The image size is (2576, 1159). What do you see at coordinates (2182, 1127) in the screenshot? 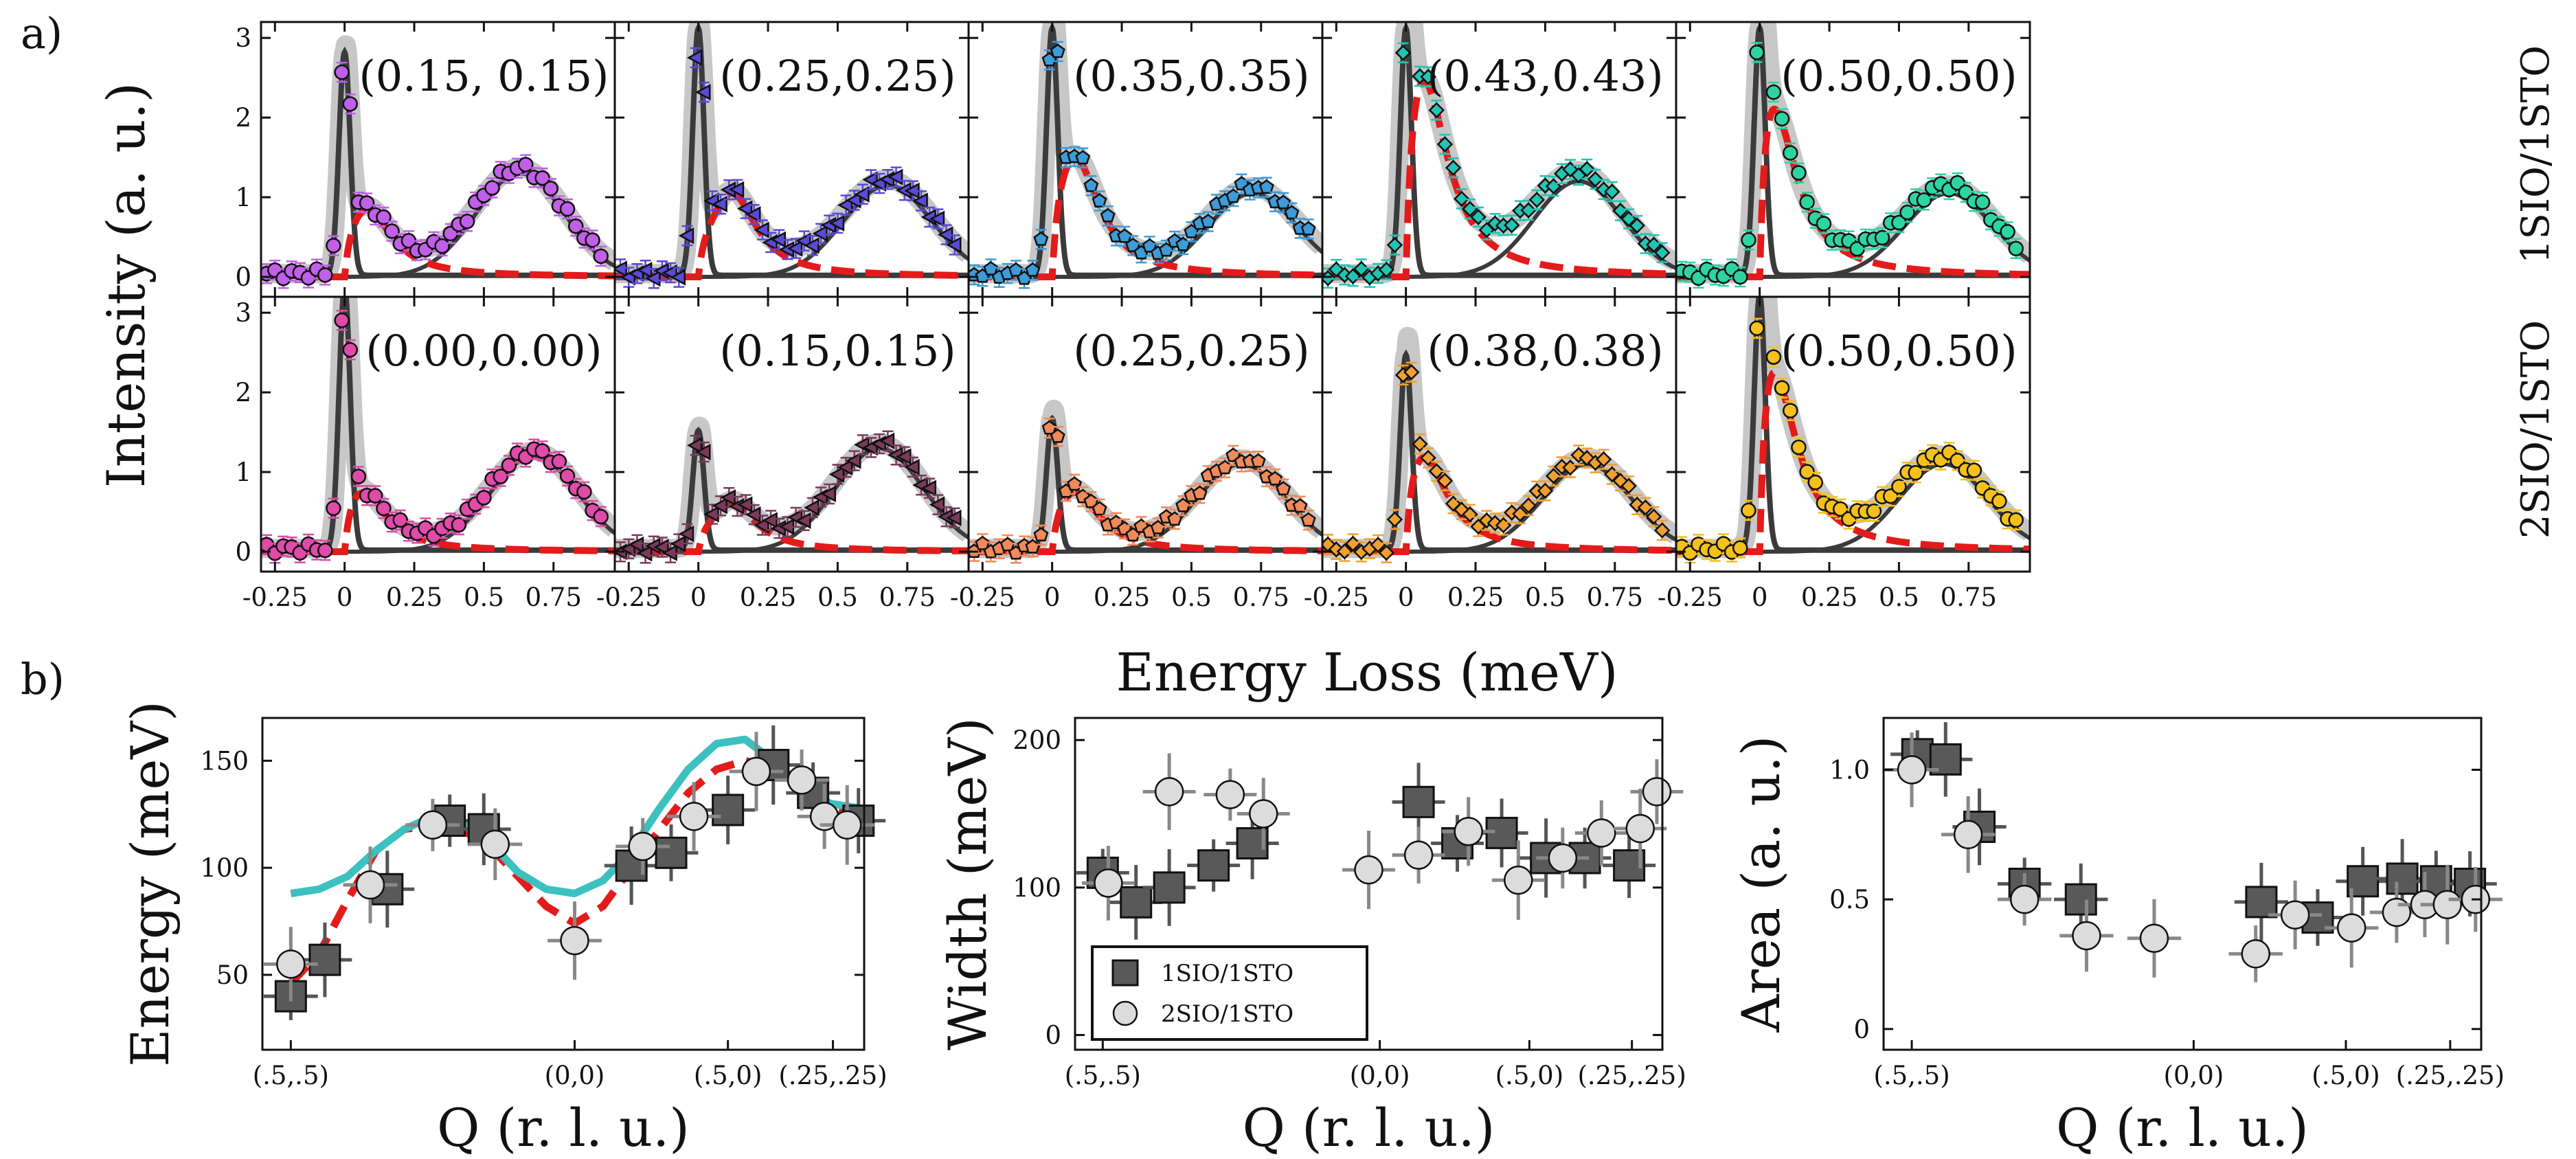
I see `x-axis-label: Q (r. l. u.)` at bounding box center [2182, 1127].